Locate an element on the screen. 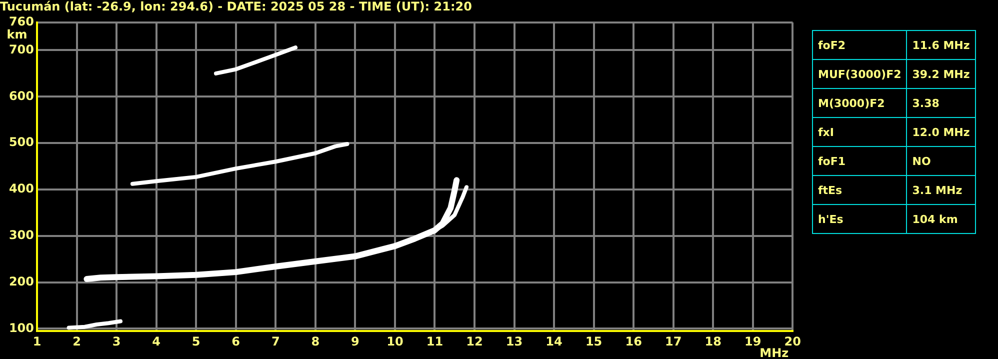 The width and height of the screenshot is (998, 359). x-tick-label: 4 is located at coordinates (156, 341).